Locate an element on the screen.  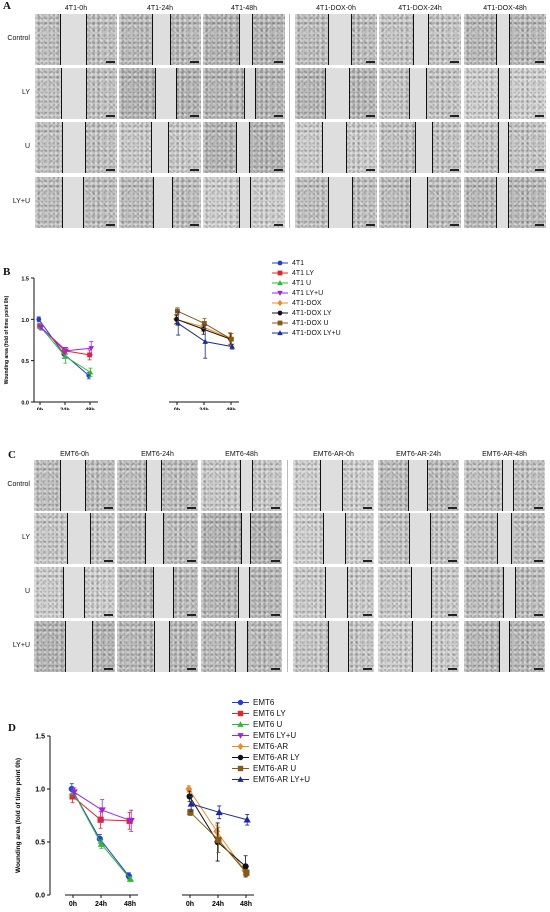
column-label: 4T1-24h is located at coordinates (160, 8).